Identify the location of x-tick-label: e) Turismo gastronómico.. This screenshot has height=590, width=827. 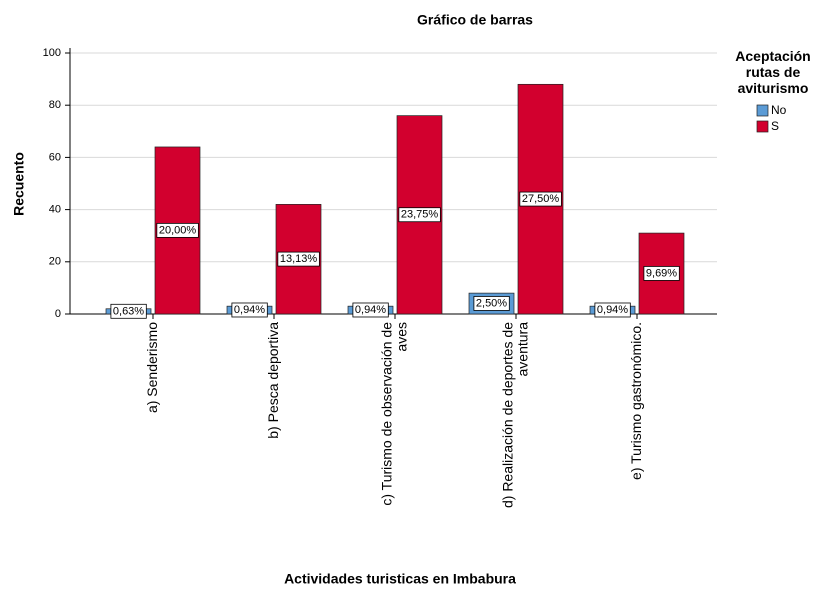
(636, 401).